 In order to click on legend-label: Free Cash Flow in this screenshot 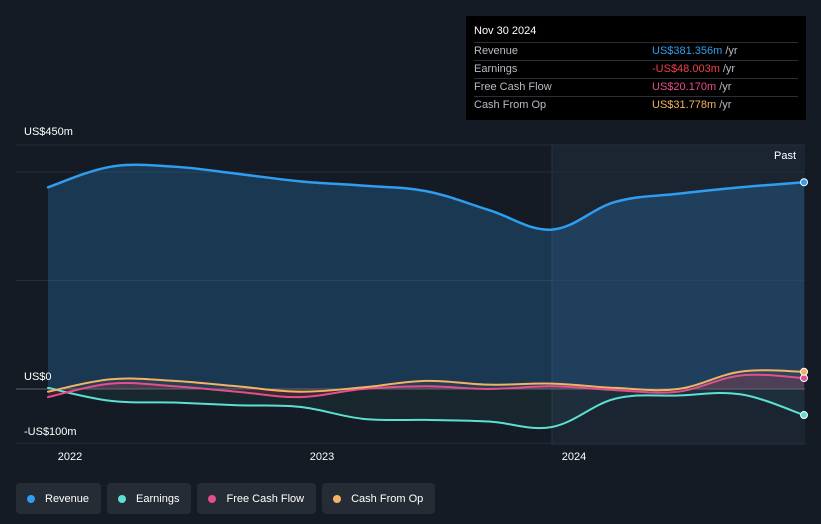, I will do `click(265, 498)`.